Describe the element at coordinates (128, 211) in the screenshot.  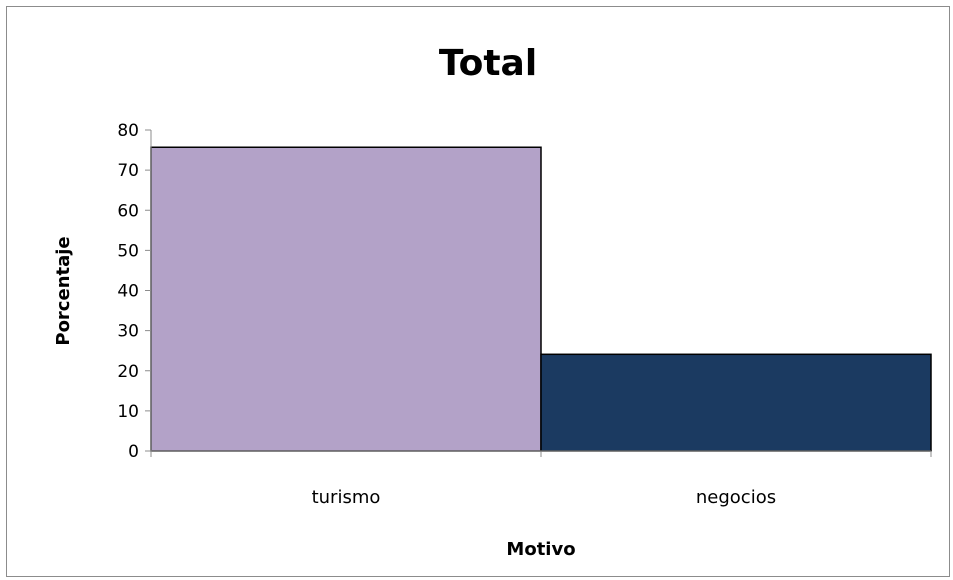
I see `y-tick-label: 60` at that location.